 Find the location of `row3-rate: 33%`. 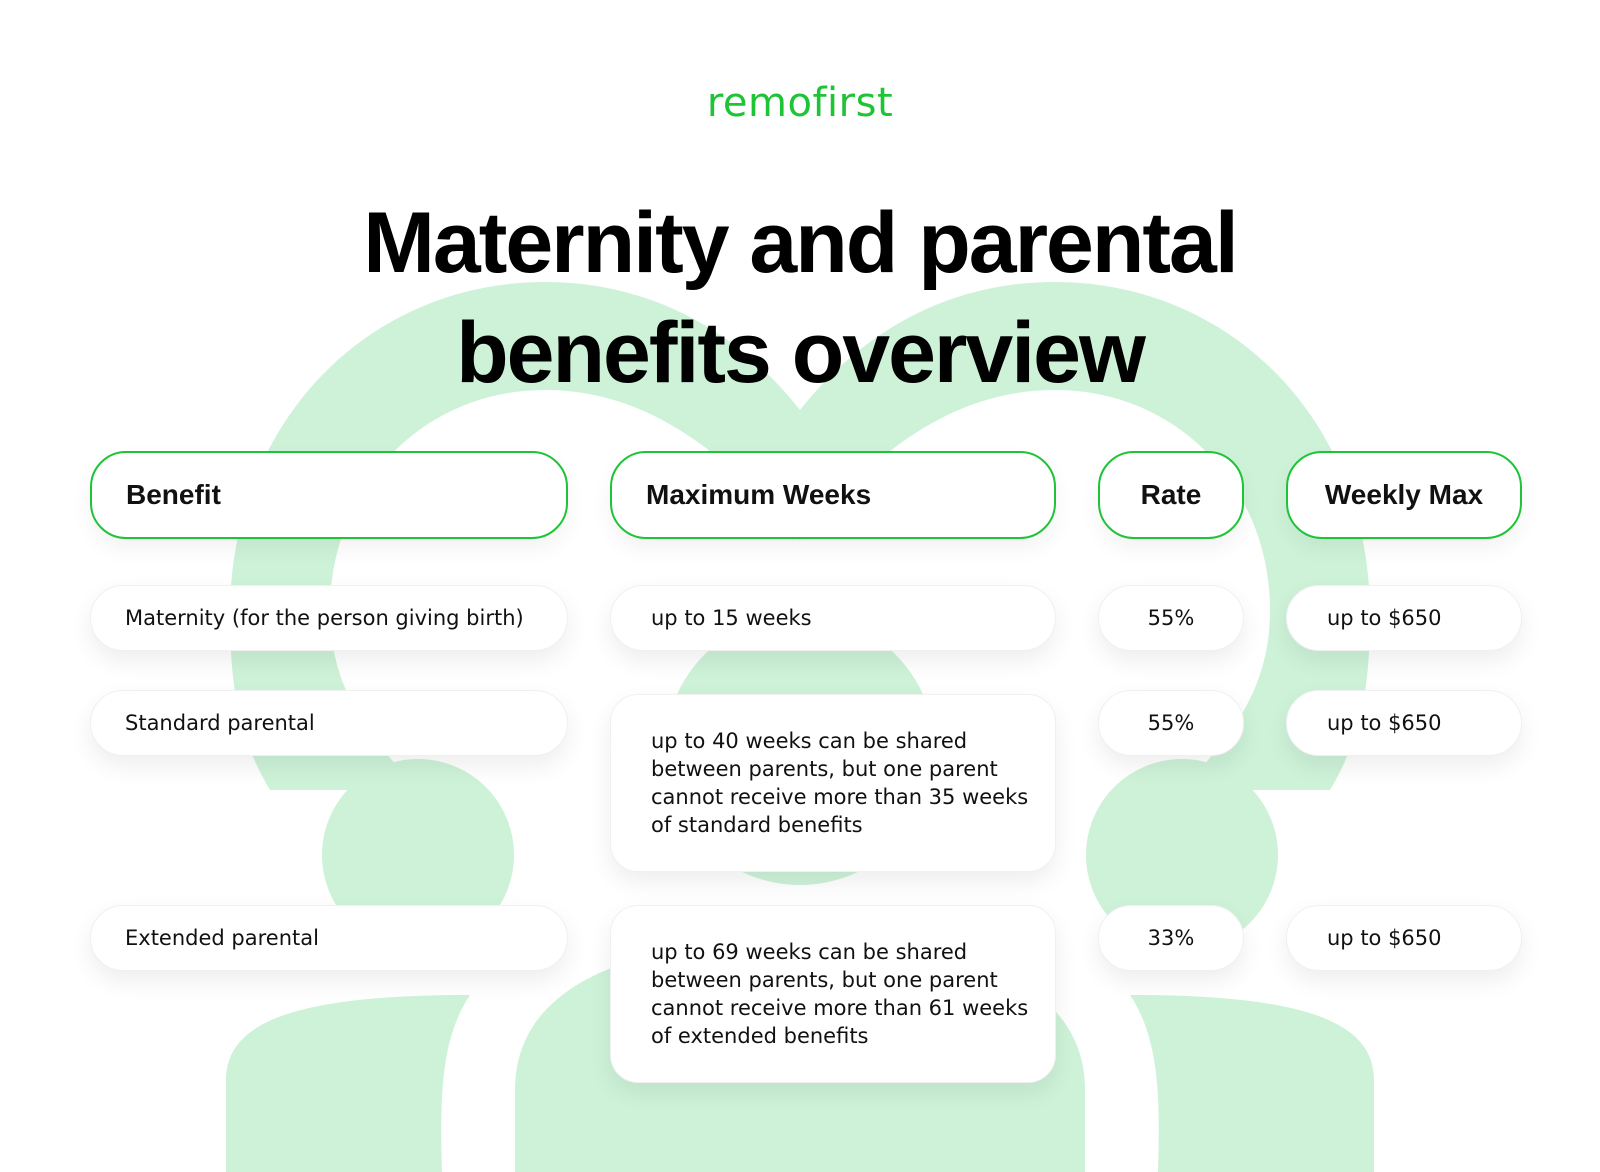

row3-rate: 33% is located at coordinates (1171, 938).